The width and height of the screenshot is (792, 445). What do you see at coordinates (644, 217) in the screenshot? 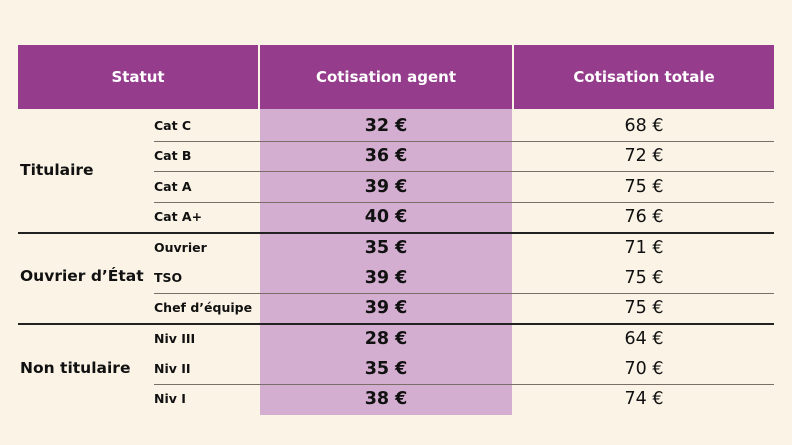
I see `row-cotisation-totale: 76 €` at bounding box center [644, 217].